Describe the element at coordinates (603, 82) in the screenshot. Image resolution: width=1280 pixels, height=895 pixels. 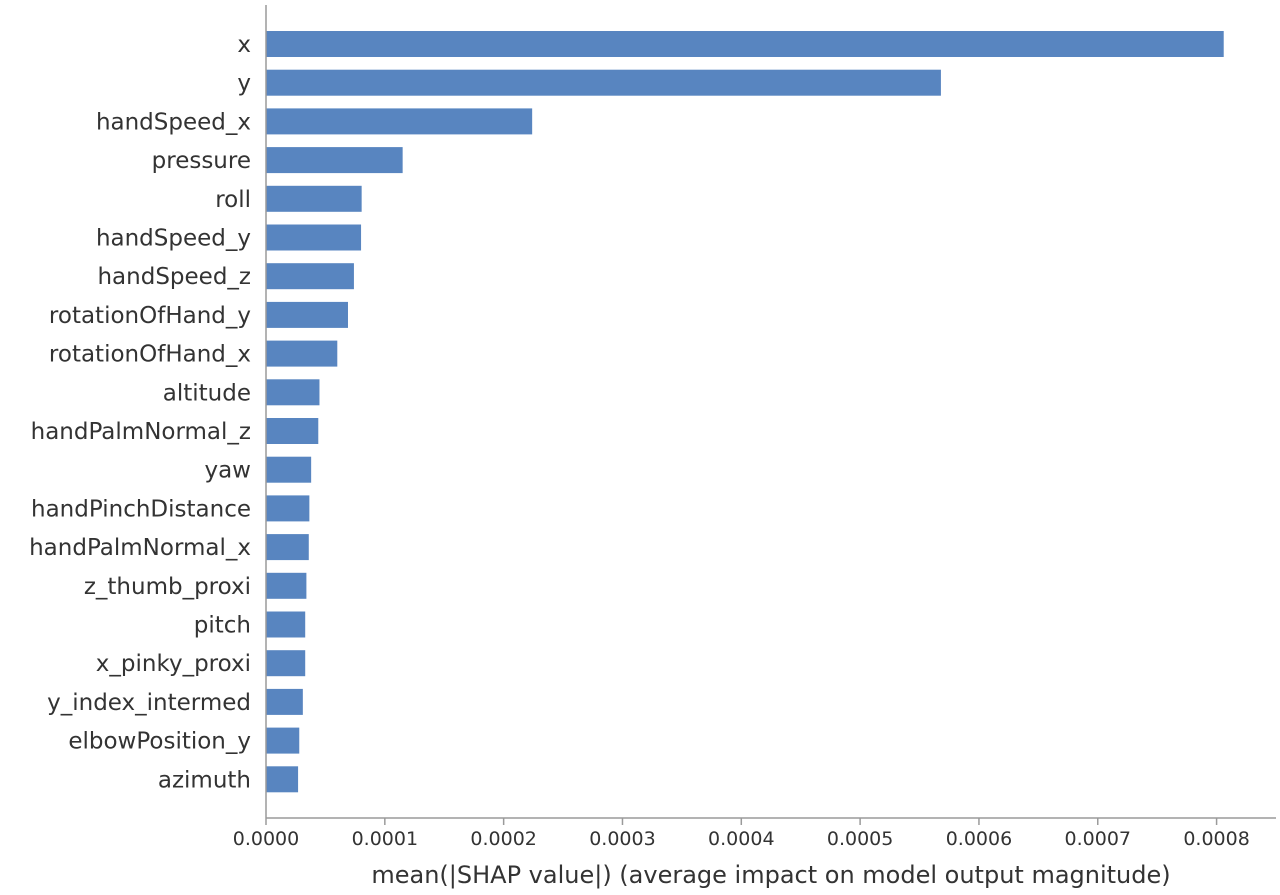
I see `bar-y` at that location.